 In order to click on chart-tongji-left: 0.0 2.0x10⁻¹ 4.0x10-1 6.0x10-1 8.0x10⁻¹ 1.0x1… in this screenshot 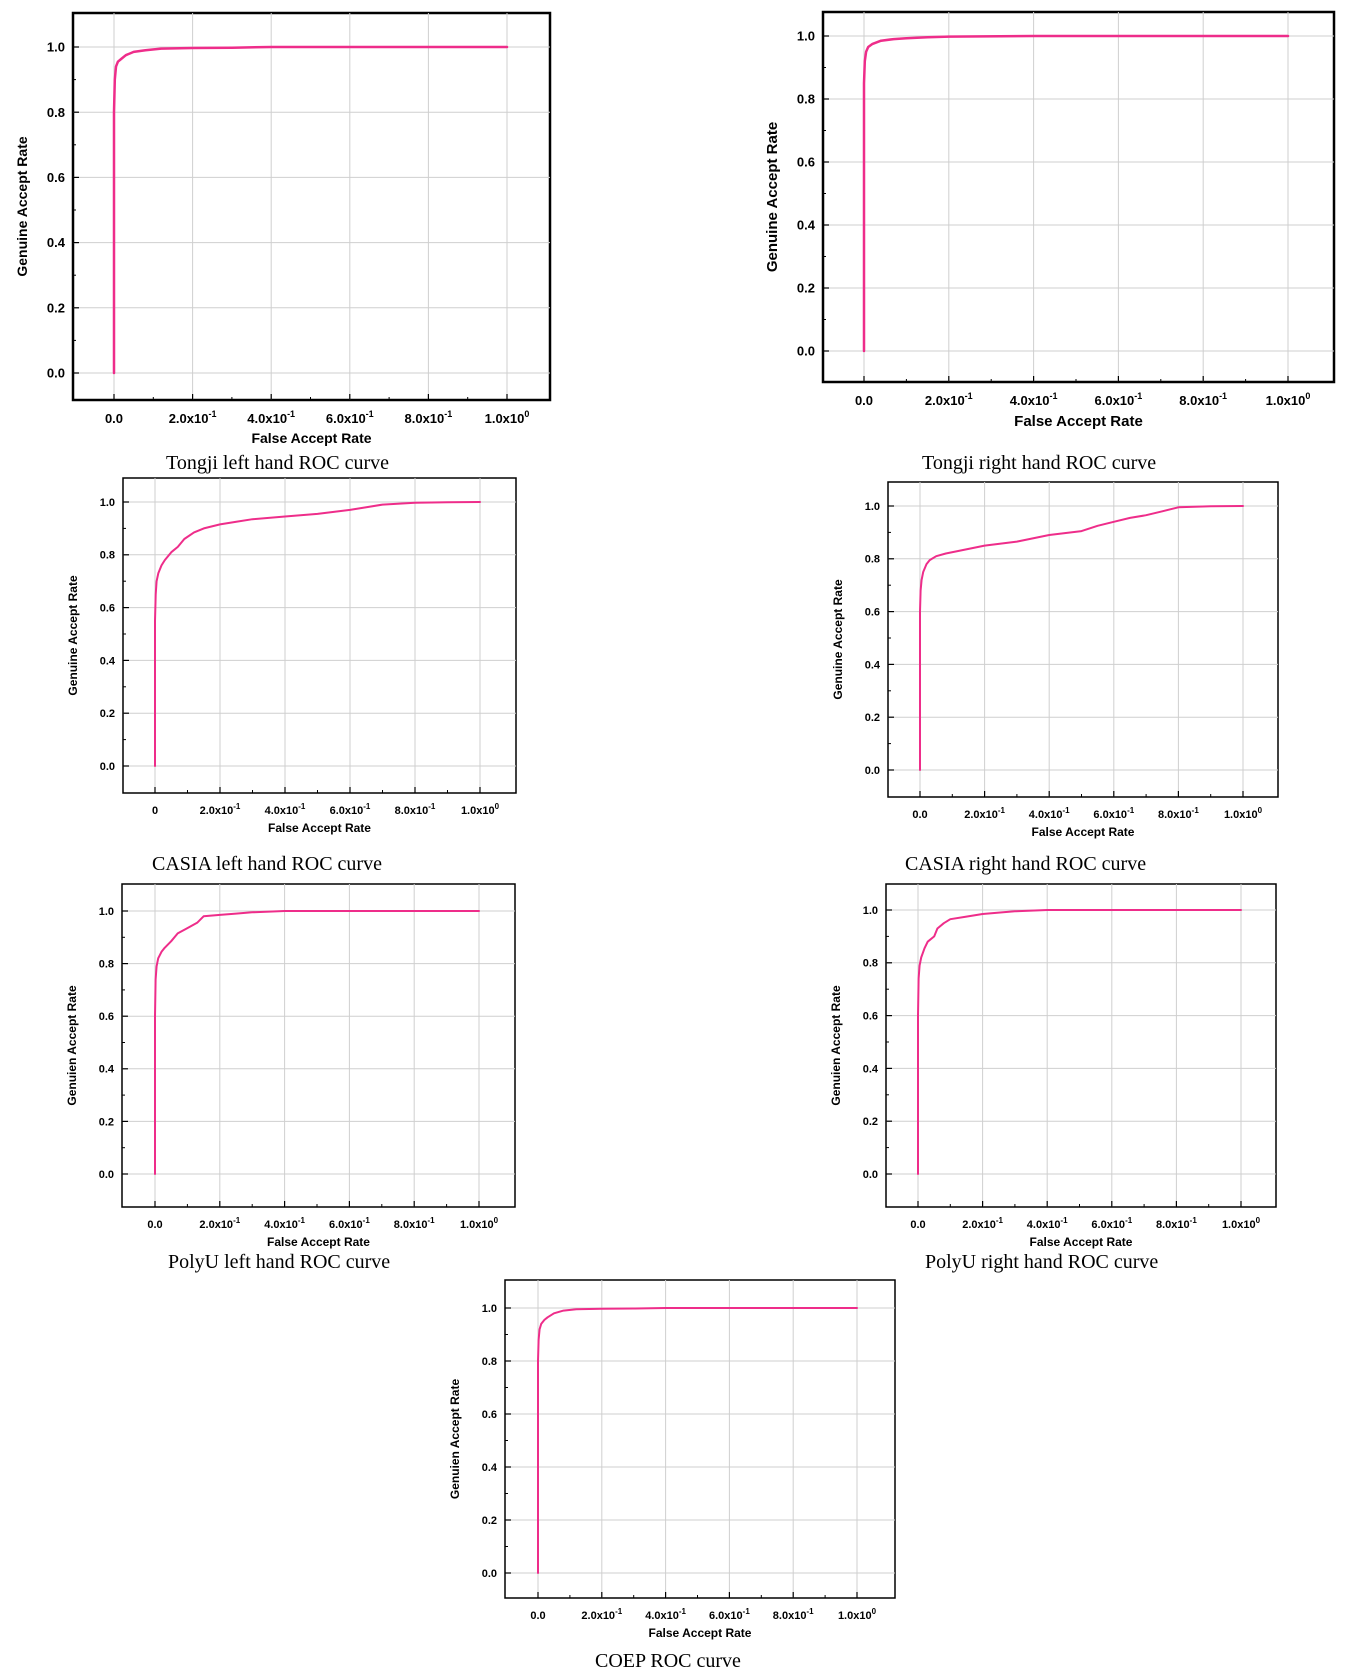, I will do `click(294, 228)`.